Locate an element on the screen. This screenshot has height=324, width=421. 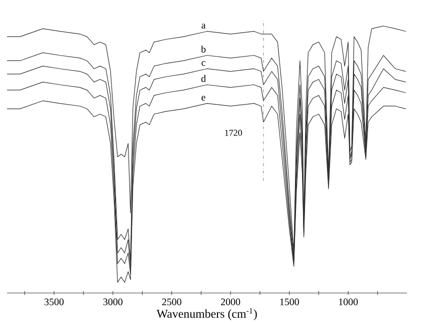
x-tick-label: 1500 is located at coordinates (289, 302).